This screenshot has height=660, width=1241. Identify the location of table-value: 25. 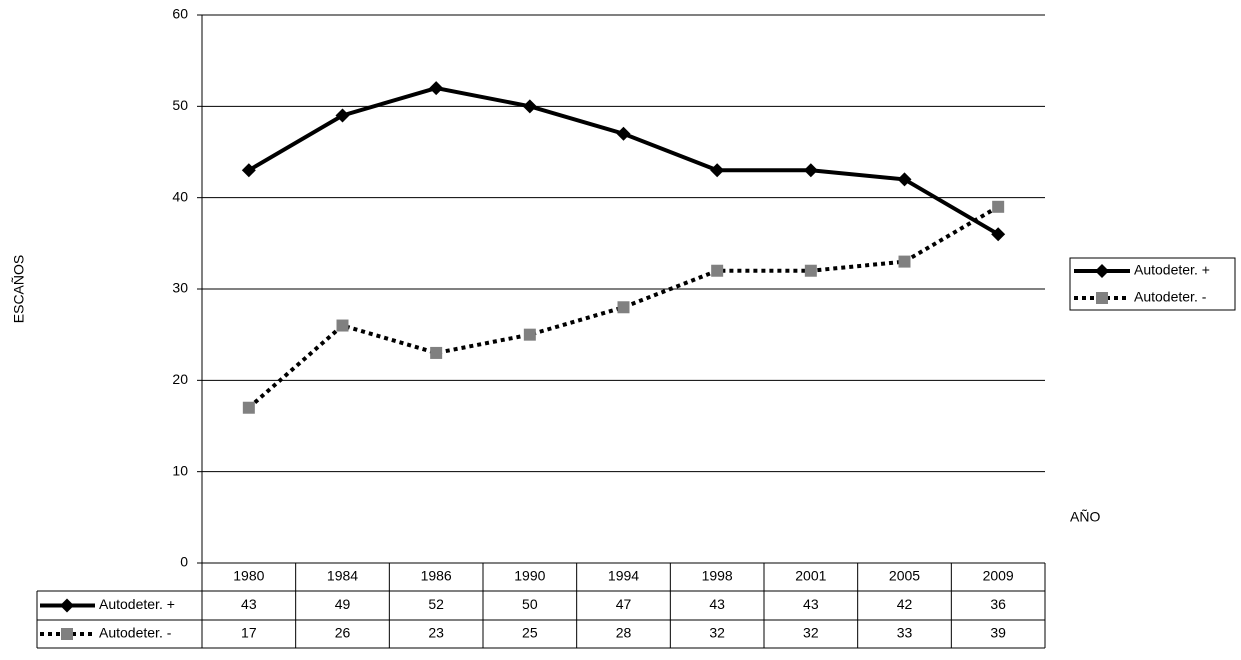
(530, 633).